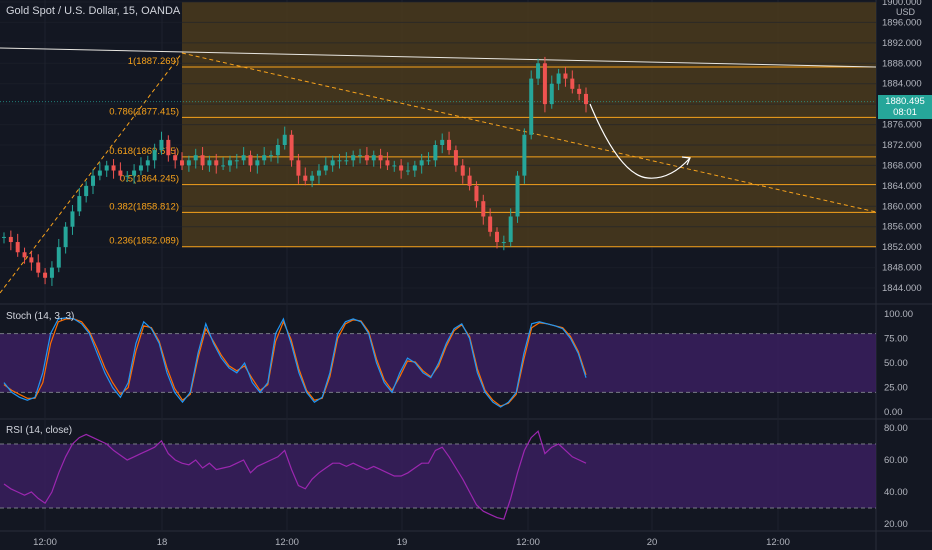 The image size is (932, 550). I want to click on fib-level-label: 0.618(1869.675), so click(144, 151).